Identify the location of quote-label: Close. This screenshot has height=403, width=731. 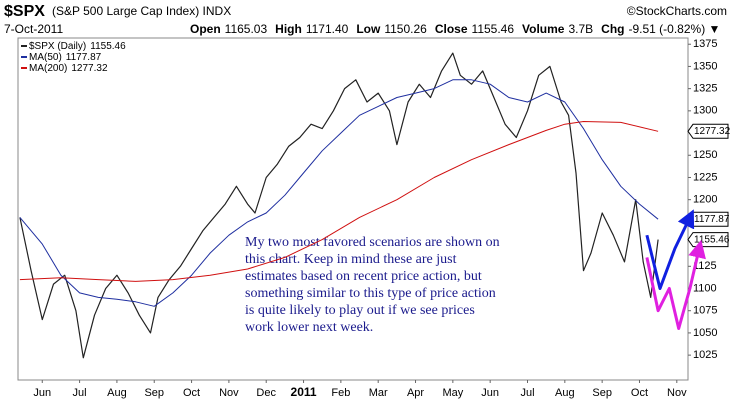
(451, 29).